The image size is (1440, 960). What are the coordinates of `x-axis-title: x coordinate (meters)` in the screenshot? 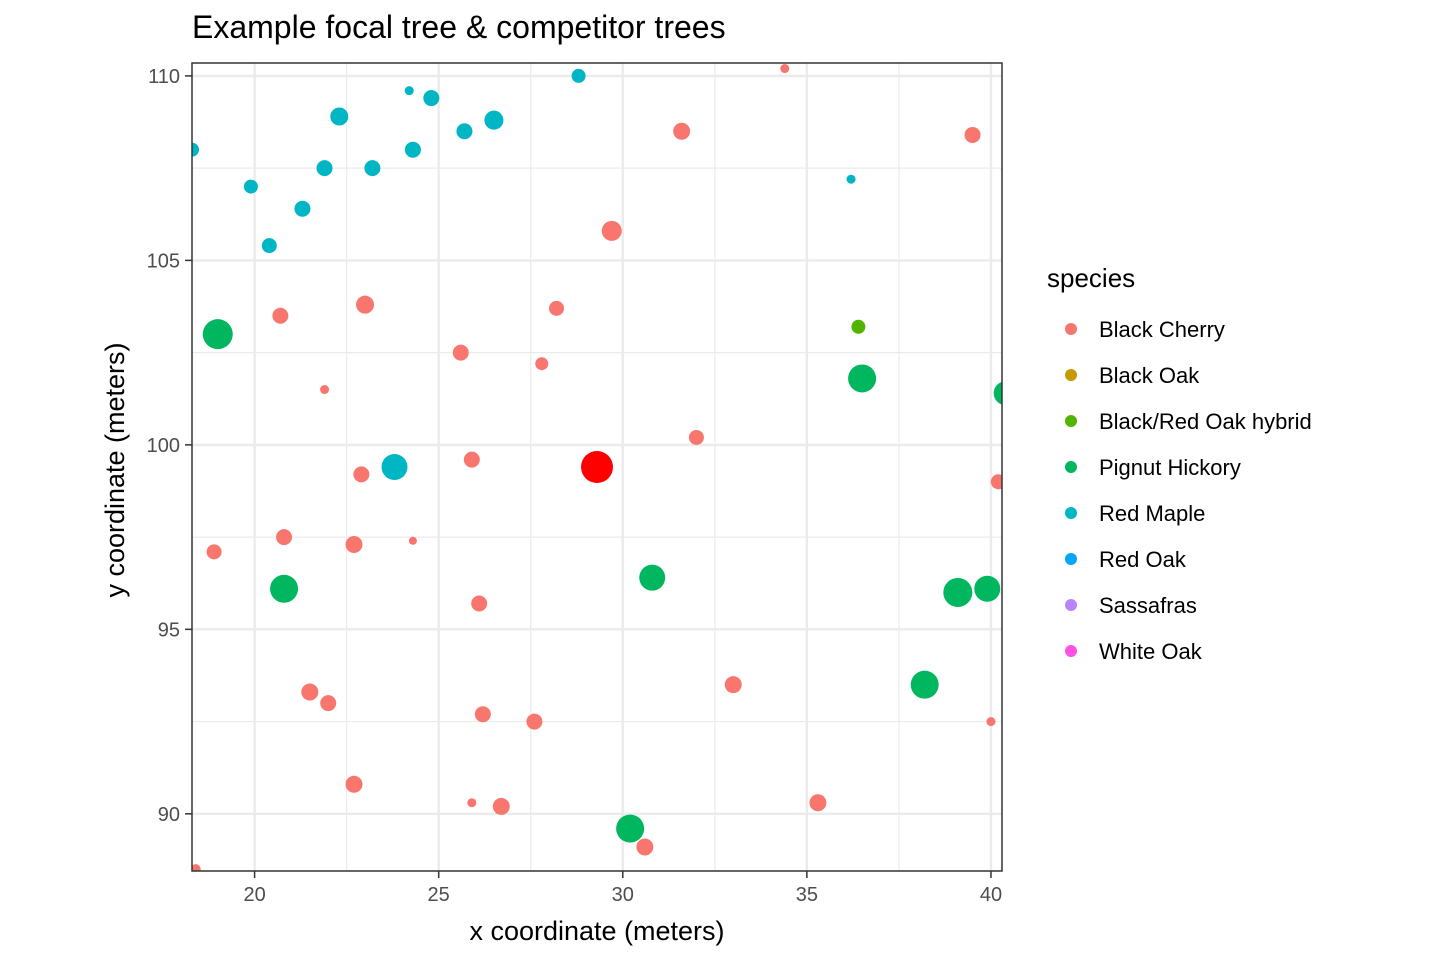 It's located at (596, 931).